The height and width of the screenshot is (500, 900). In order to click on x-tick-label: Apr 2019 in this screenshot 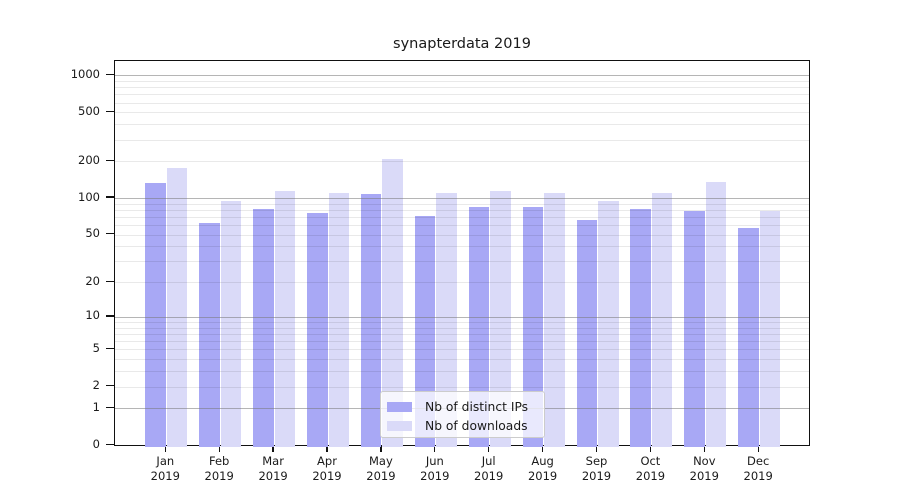, I will do `click(327, 468)`.